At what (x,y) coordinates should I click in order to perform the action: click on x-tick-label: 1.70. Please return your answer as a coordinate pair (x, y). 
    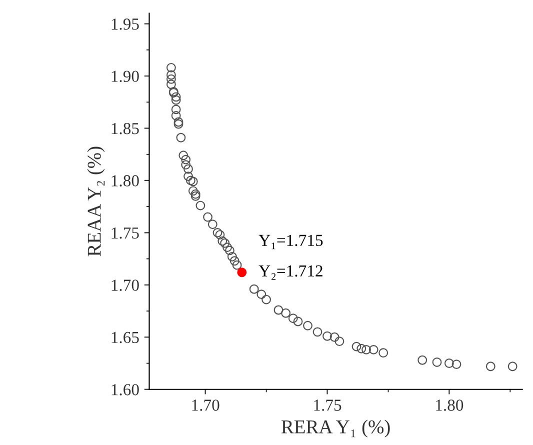
    Looking at the image, I should click on (206, 405).